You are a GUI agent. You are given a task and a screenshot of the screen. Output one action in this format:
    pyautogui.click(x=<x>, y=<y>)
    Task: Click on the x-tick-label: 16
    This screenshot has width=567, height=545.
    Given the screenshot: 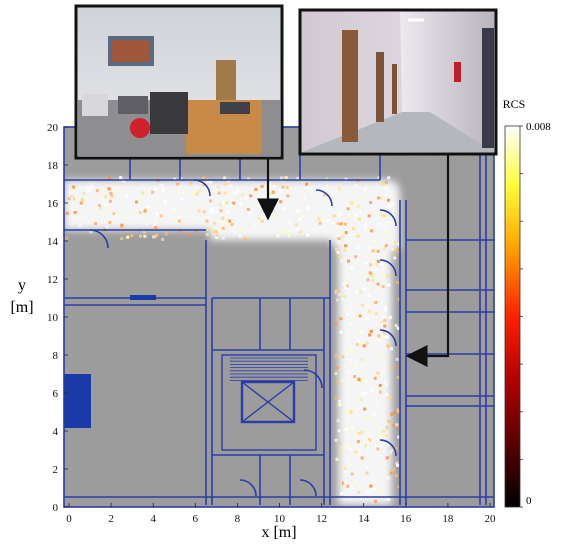 What is the action you would take?
    pyautogui.click(x=406, y=519)
    